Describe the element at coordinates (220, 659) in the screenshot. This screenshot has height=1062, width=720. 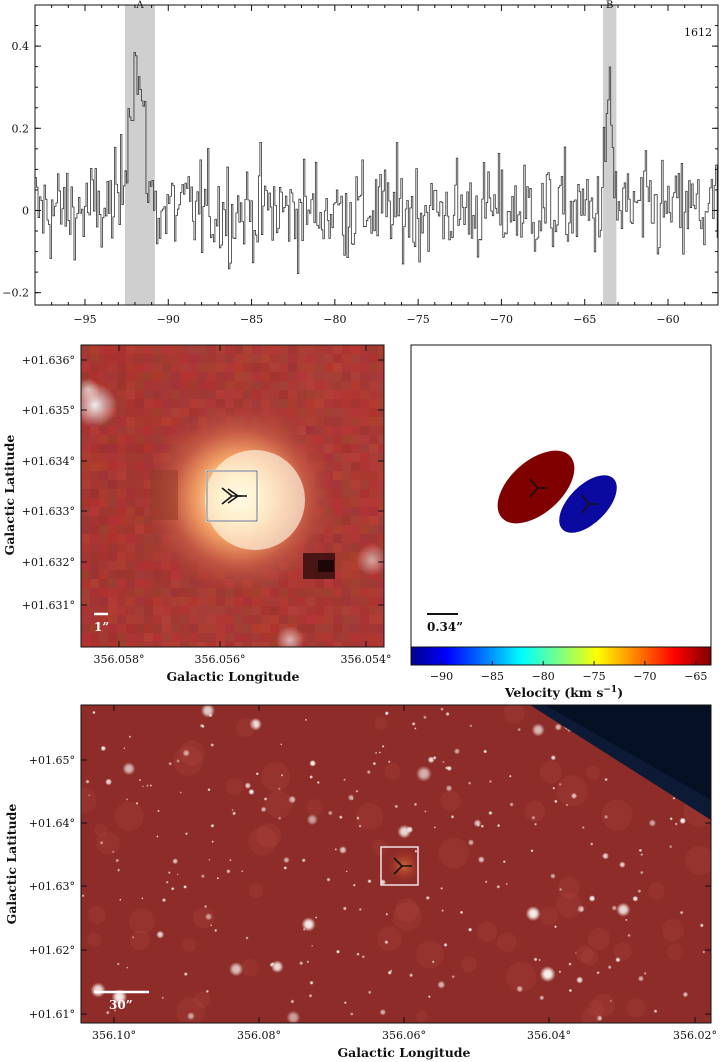
I see `zoom-xtick-label: 356.056°` at that location.